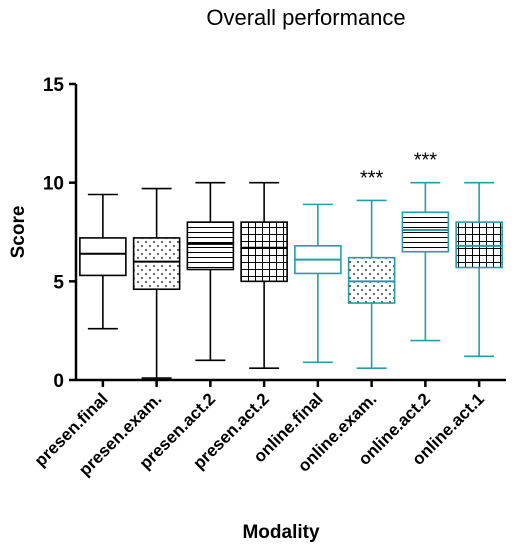 This screenshot has width=529, height=555. What do you see at coordinates (58, 381) in the screenshot?
I see `y-tick-label: 0` at bounding box center [58, 381].